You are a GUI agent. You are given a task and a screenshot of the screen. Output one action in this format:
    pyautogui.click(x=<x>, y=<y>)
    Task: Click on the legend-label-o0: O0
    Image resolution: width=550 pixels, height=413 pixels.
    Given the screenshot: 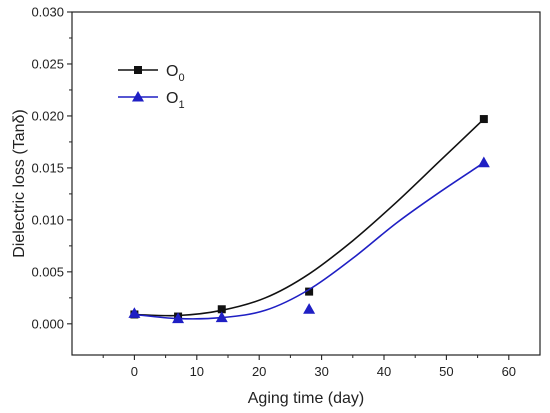 What is the action you would take?
    pyautogui.click(x=175, y=73)
    